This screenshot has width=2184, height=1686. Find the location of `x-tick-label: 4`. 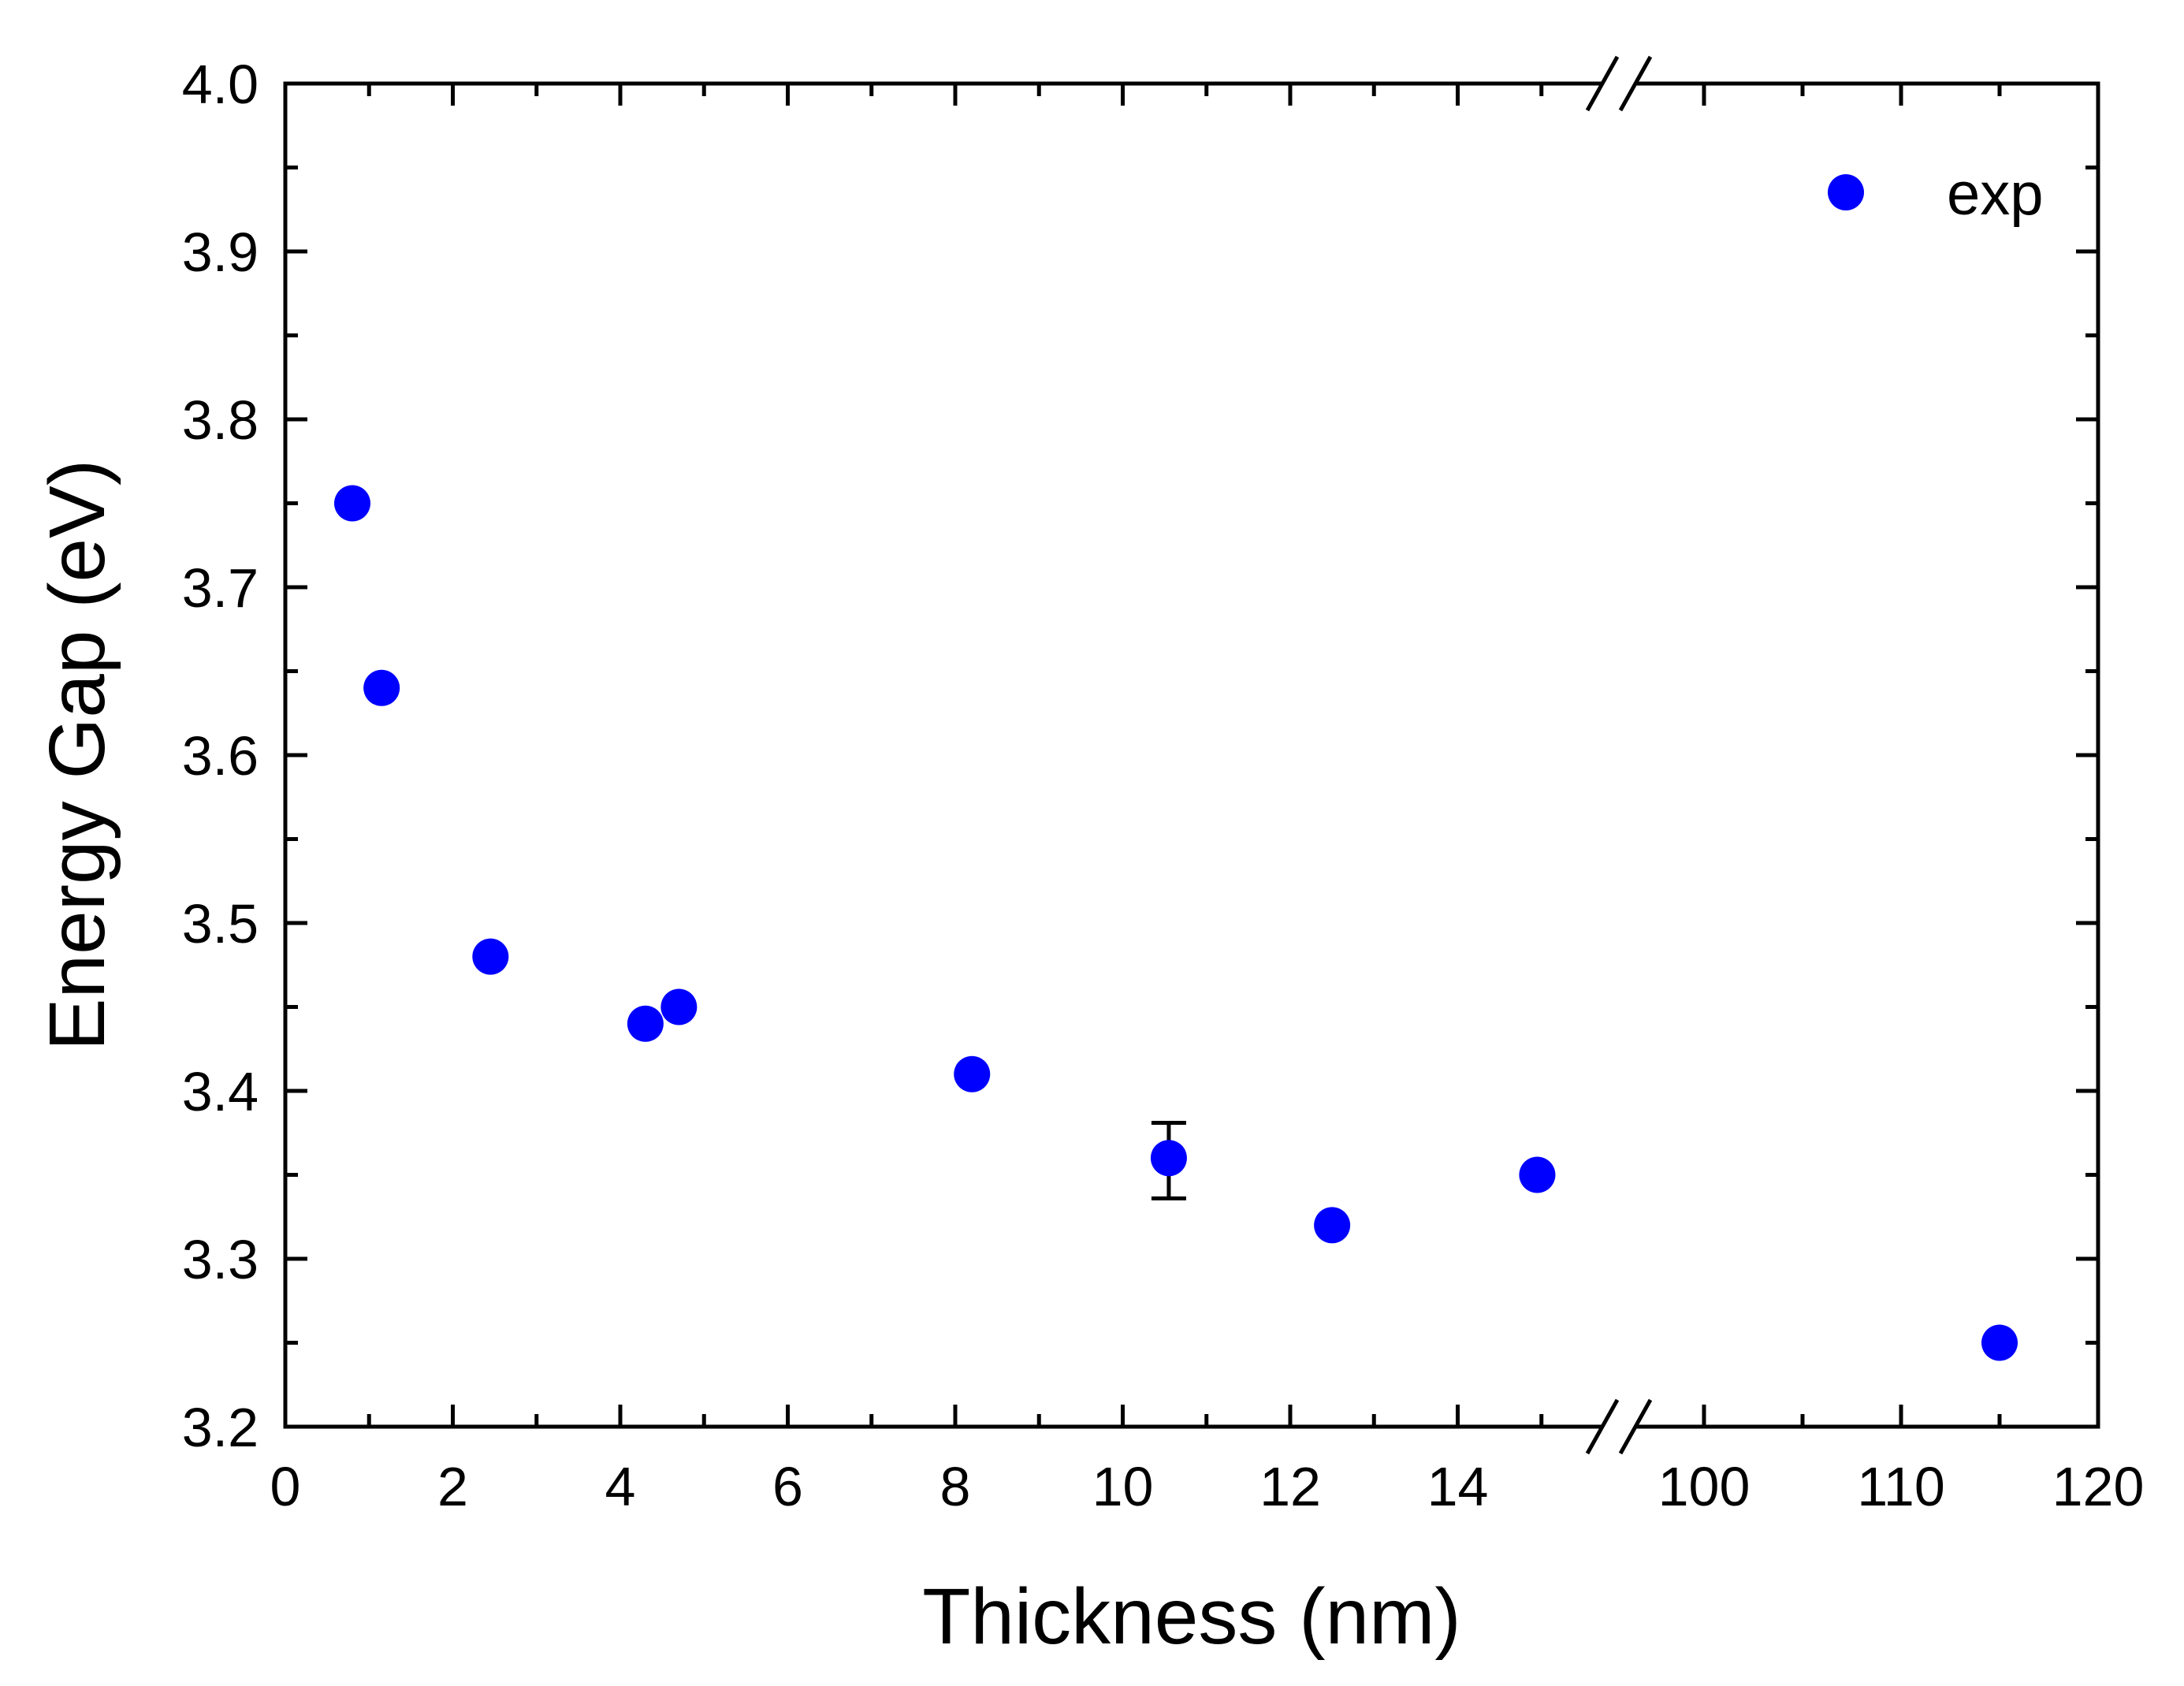

x-tick-label: 4 is located at coordinates (620, 1486).